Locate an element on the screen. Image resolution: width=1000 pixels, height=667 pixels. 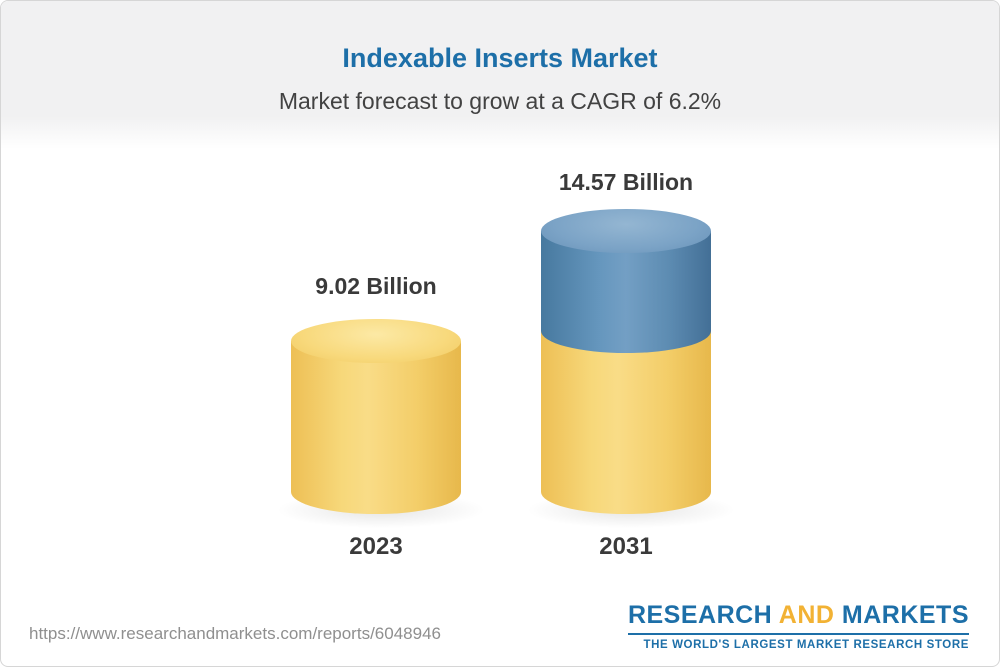
value-label-2023: 9.02 Billion is located at coordinates (376, 286).